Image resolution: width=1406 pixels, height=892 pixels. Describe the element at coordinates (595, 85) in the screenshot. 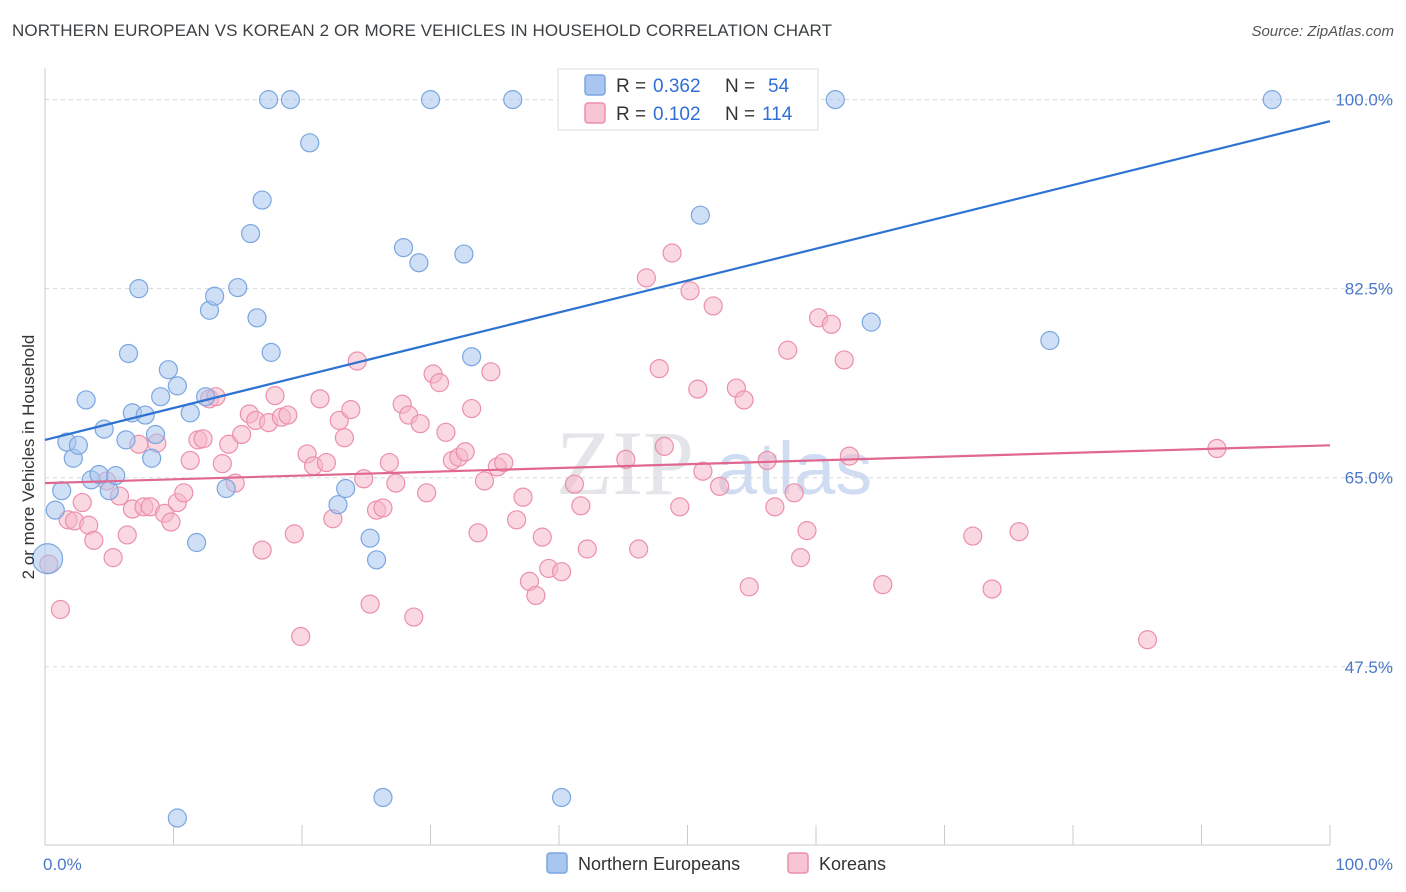

I see `legend-swatch-blue` at that location.